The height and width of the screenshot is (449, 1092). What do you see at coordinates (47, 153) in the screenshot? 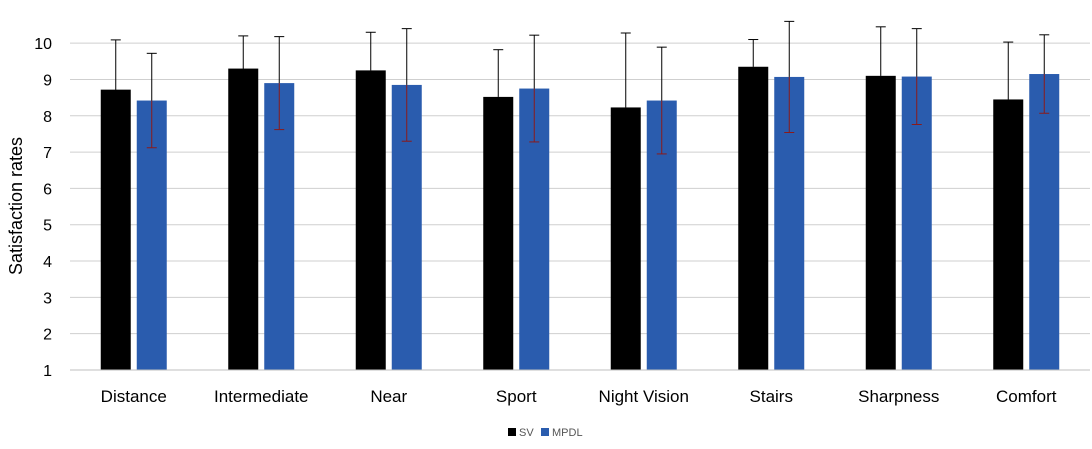
I see `y-tick-label: 7` at bounding box center [47, 153].